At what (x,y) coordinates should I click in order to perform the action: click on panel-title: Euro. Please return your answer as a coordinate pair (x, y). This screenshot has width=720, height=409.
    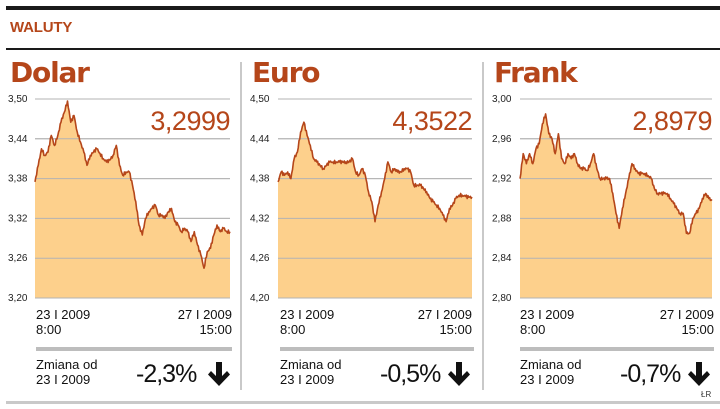
    Looking at the image, I should click on (286, 72).